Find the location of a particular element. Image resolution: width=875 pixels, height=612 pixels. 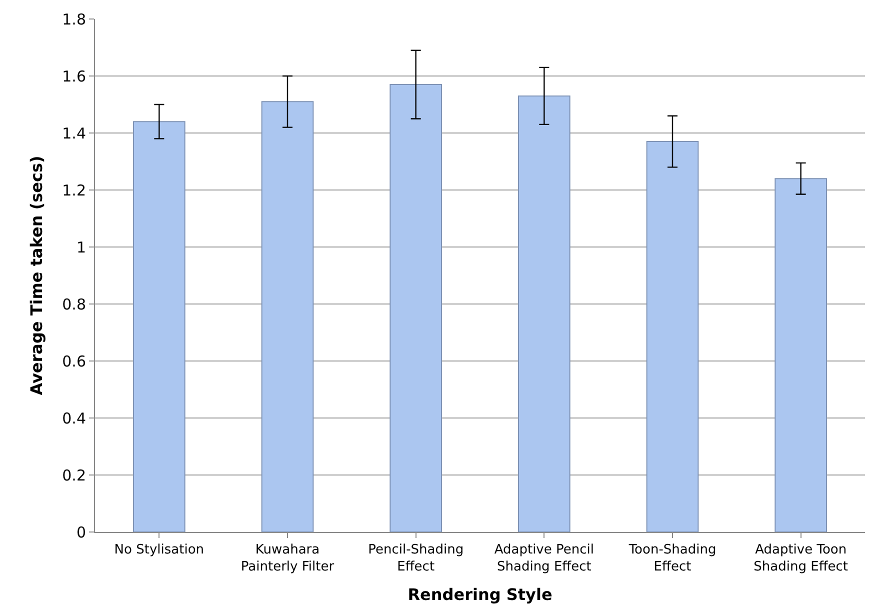

x-tick-label: Kuwahara Painterly Filter is located at coordinates (287, 558).